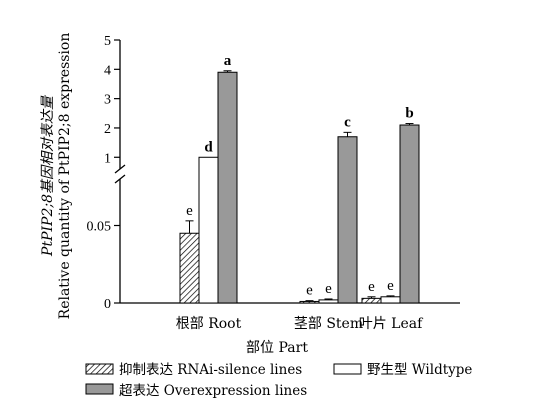  I want to click on y-tick-label: 0.05, so click(99, 227).